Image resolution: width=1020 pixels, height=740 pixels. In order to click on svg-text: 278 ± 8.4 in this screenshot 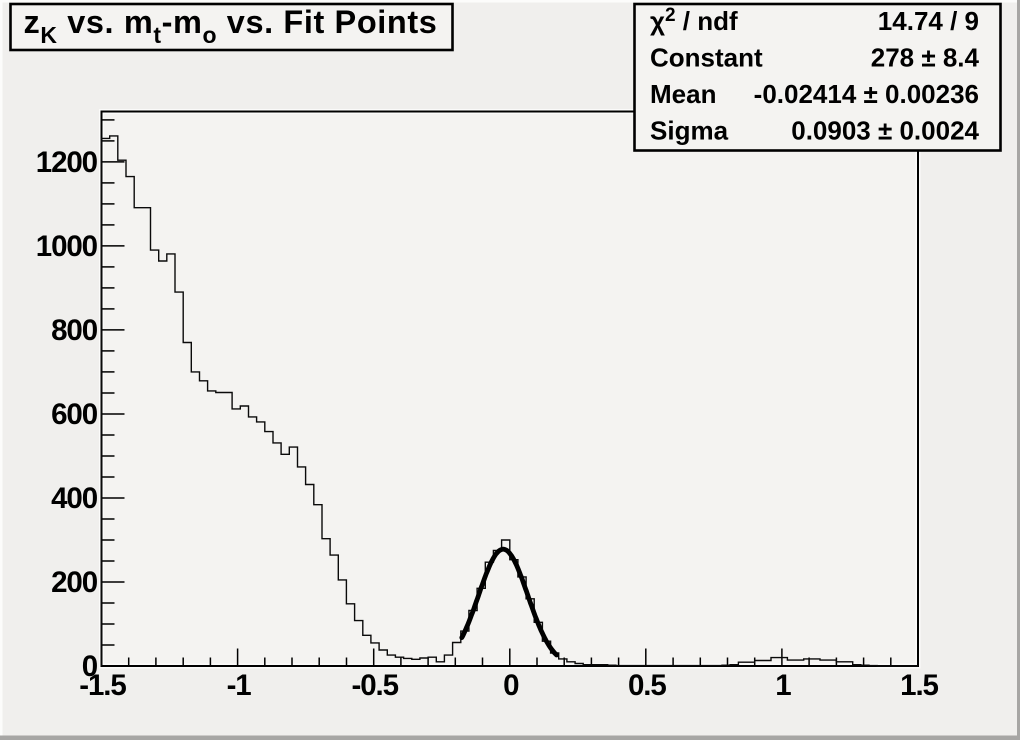, I will do `click(925, 58)`.